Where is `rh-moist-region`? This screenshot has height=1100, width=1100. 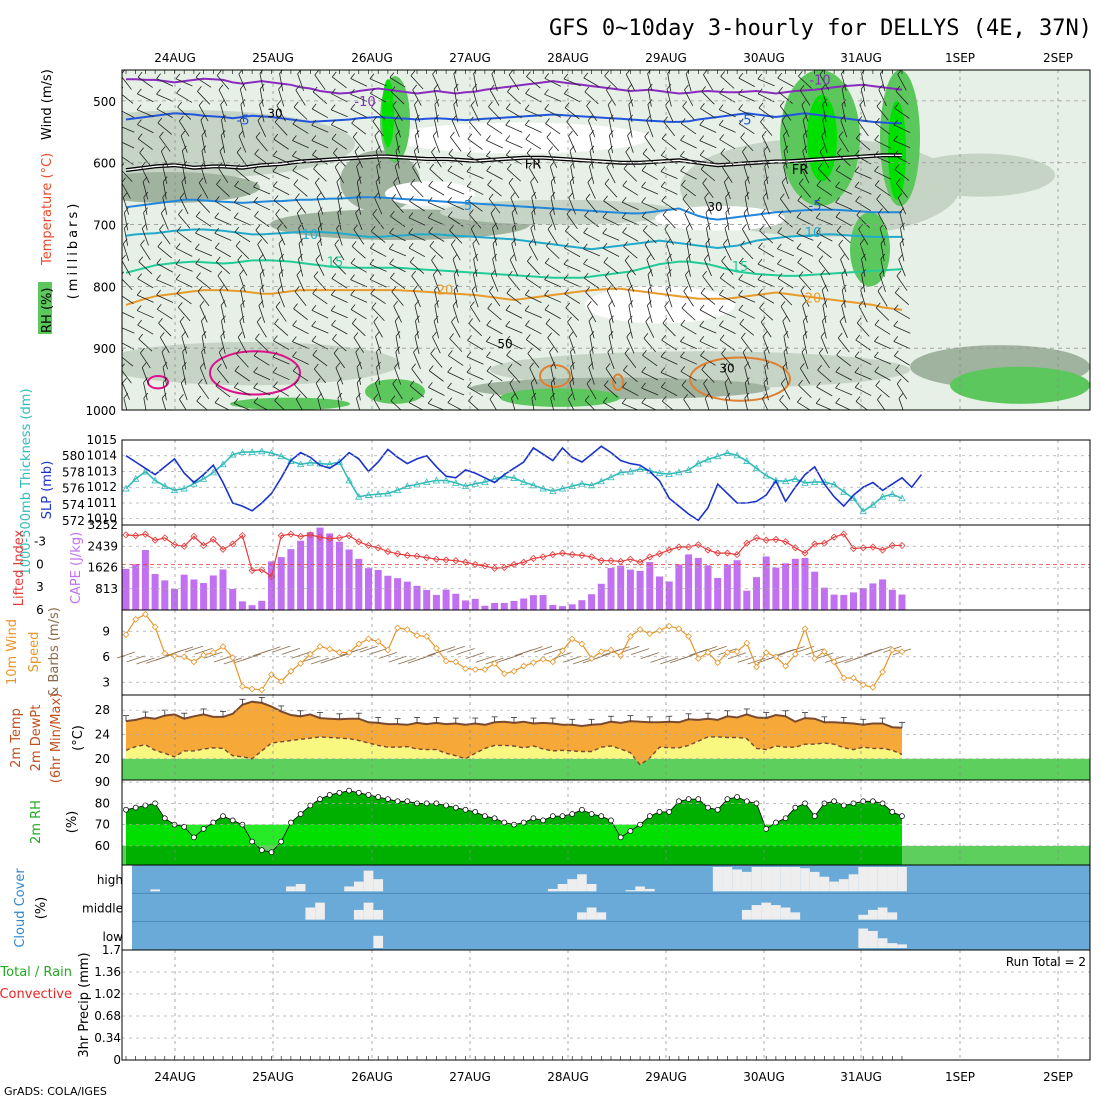 rh-moist-region is located at coordinates (870, 249).